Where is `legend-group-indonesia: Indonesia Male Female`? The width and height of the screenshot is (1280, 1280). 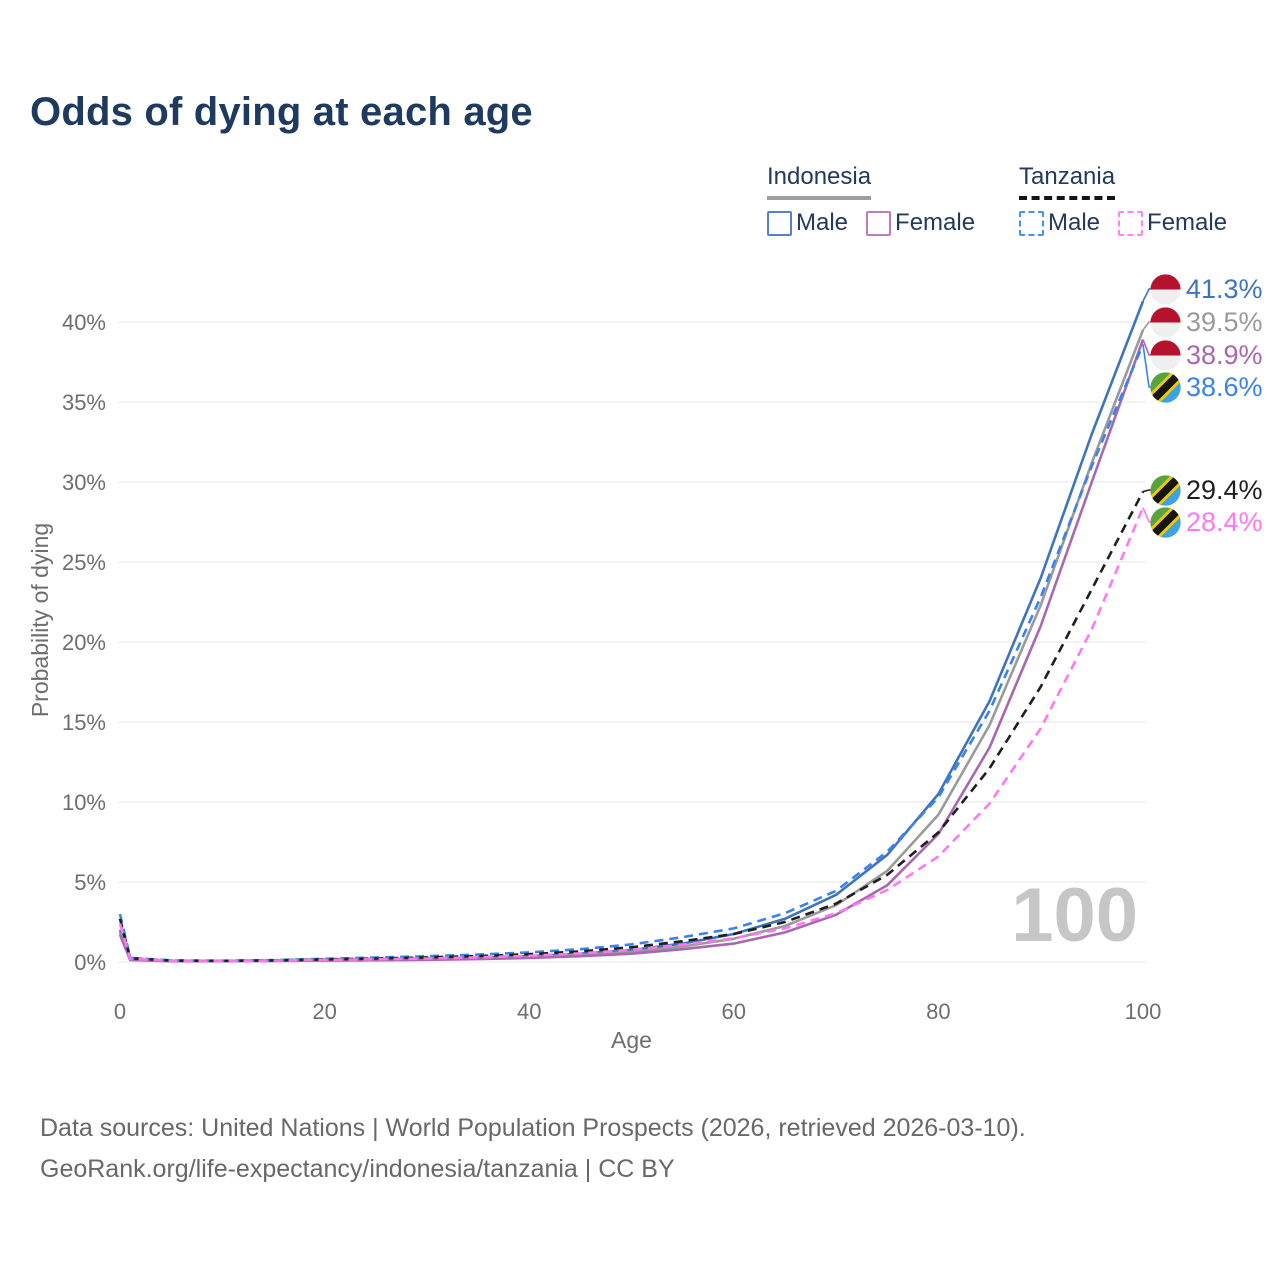 legend-group-indonesia: Indonesia Male Female is located at coordinates (871, 200).